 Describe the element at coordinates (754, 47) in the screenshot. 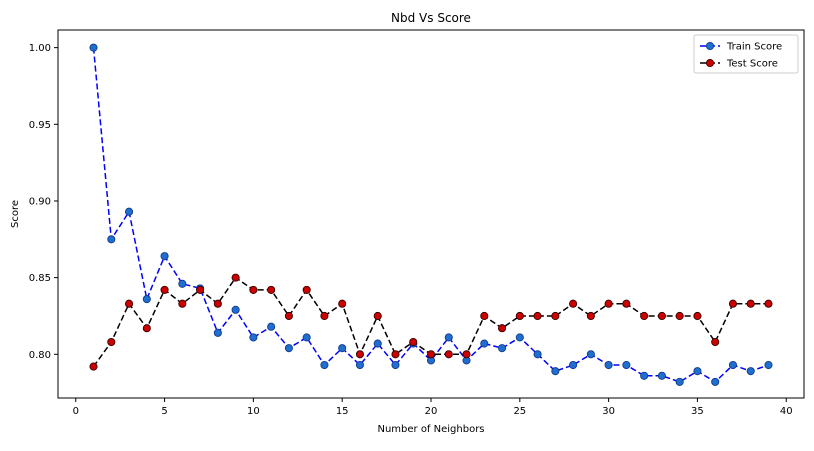

I see `legend-label-train: Train Score` at that location.